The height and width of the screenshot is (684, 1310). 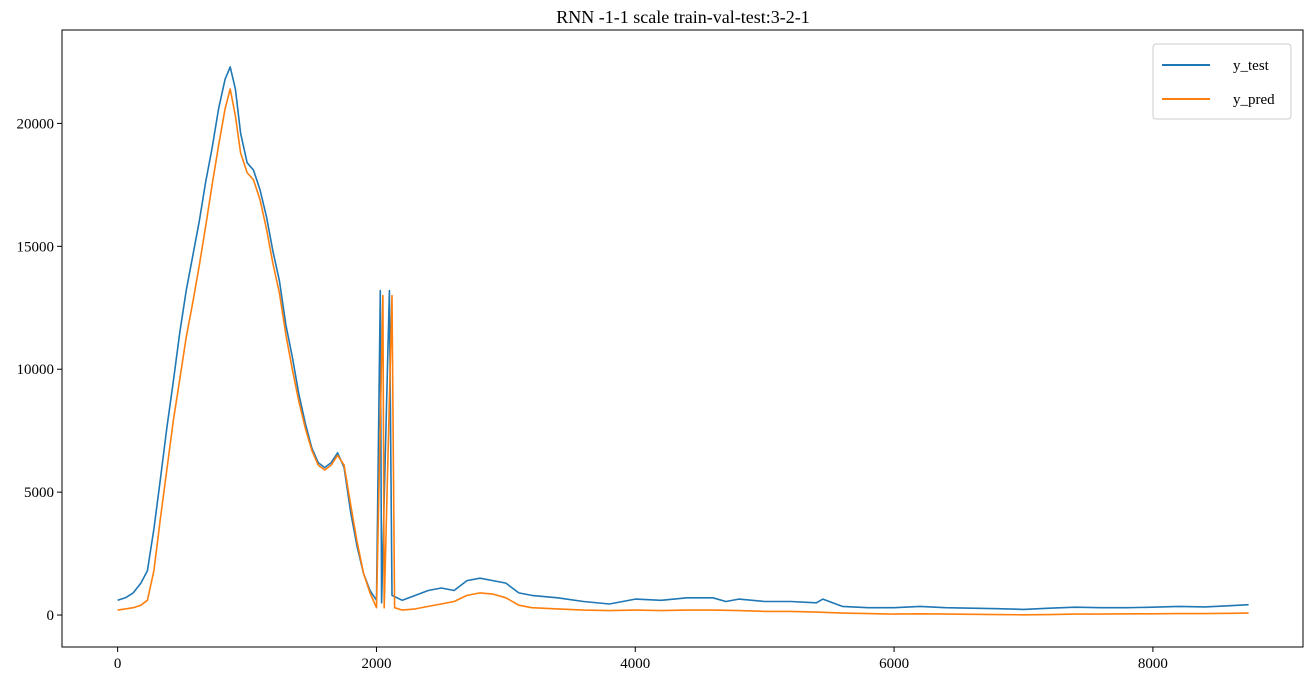 I want to click on chart-title: RNN -1-1 scale train-val-test:3-2-1, so click(x=682, y=17).